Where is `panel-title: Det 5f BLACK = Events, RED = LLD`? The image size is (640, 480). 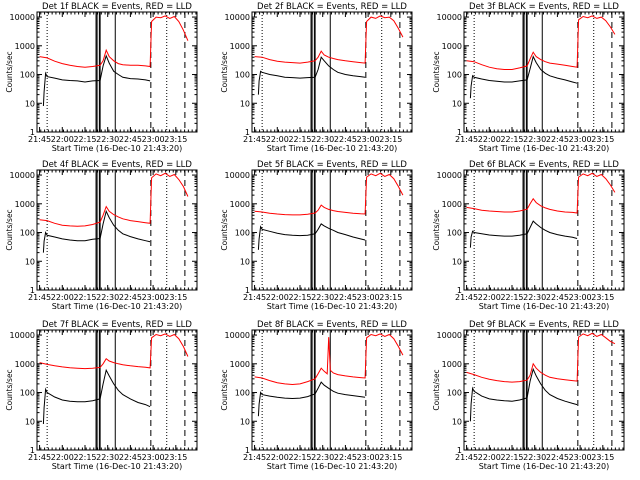
panel-title: Det 5f BLACK = Events, RED = LLD is located at coordinates (332, 165).